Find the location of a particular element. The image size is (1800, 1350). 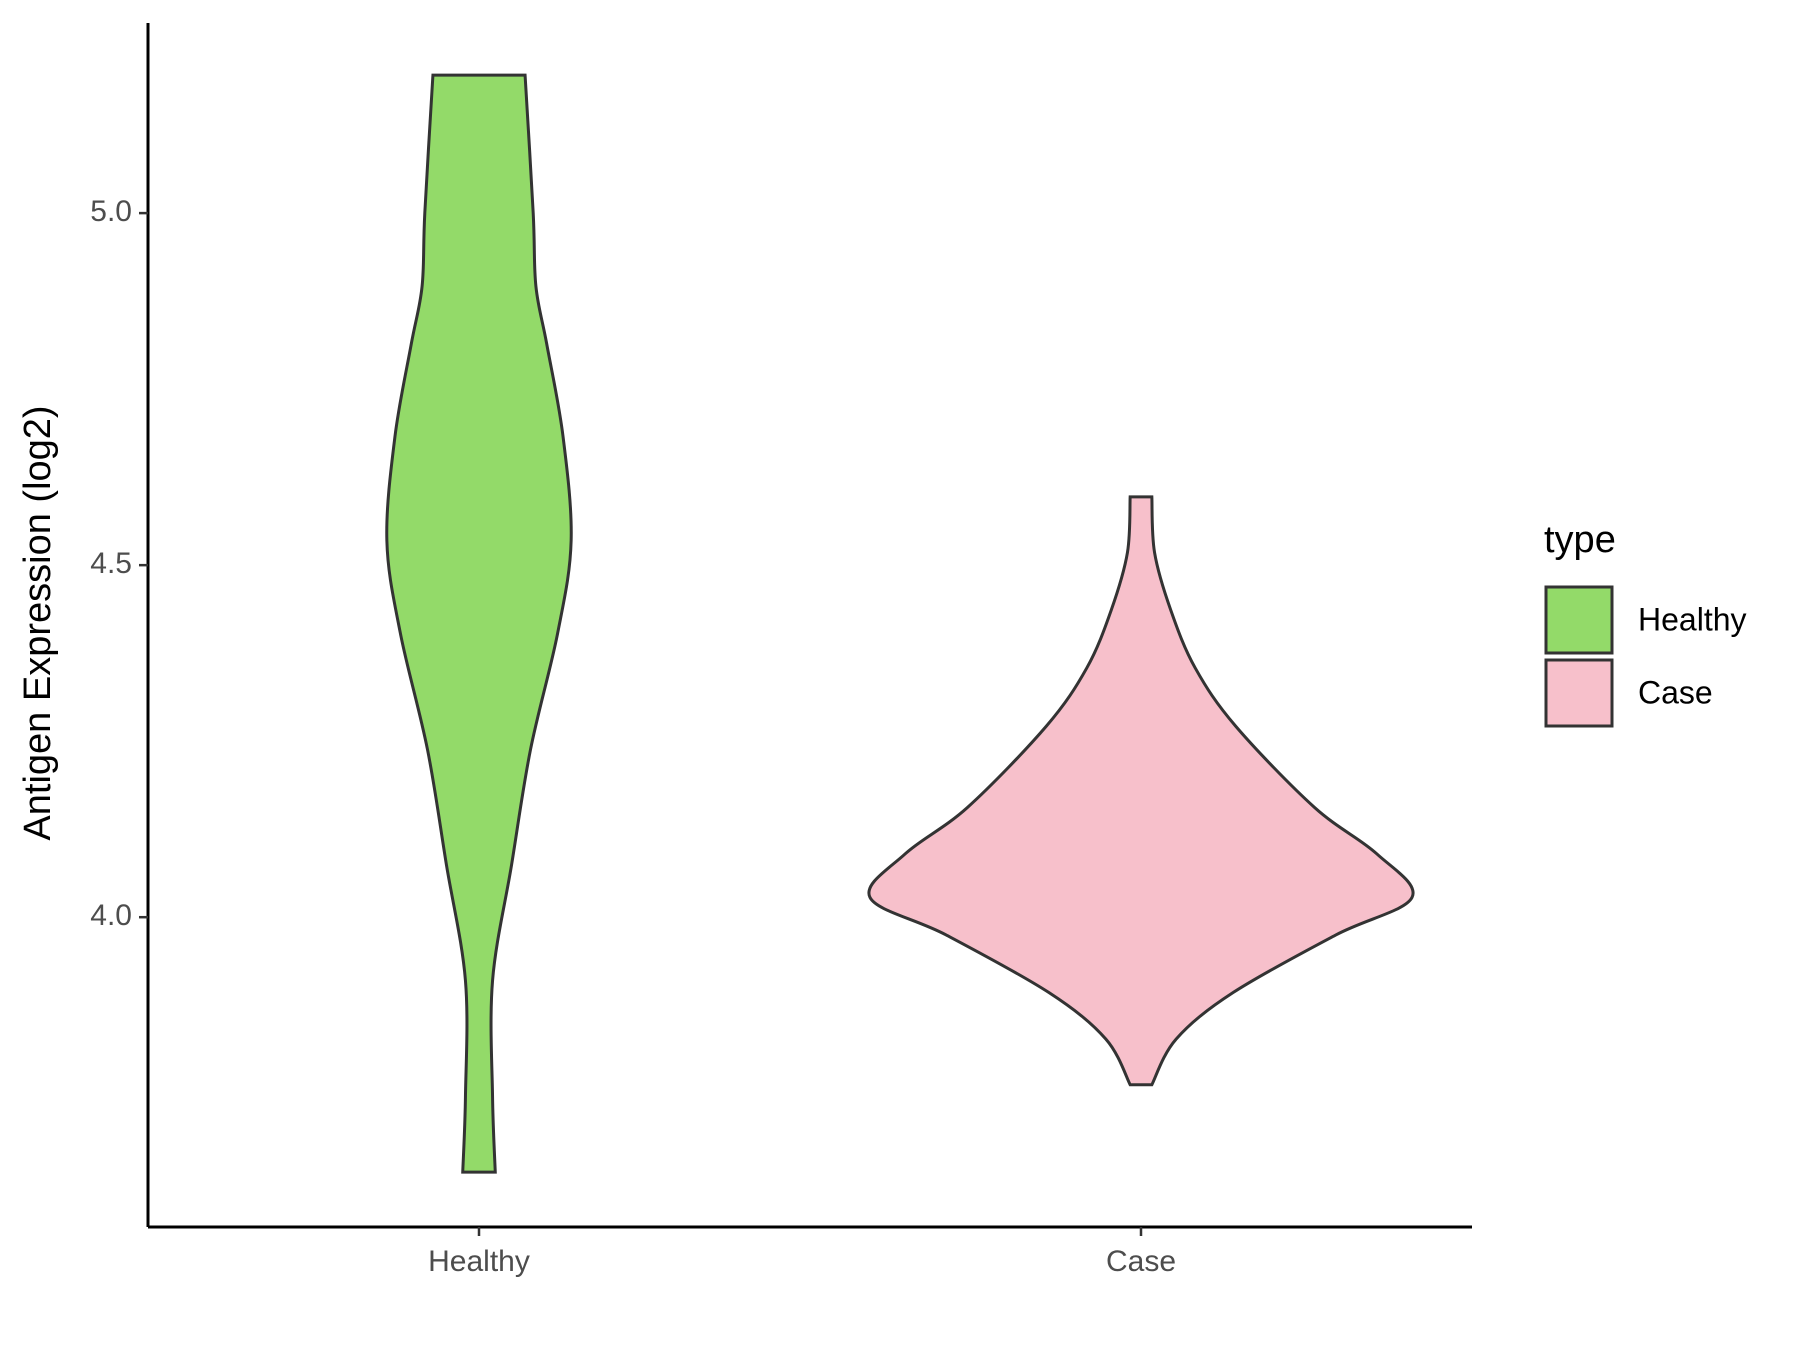

y-axis-title: Antigen Expression (log2) is located at coordinates (38, 622).